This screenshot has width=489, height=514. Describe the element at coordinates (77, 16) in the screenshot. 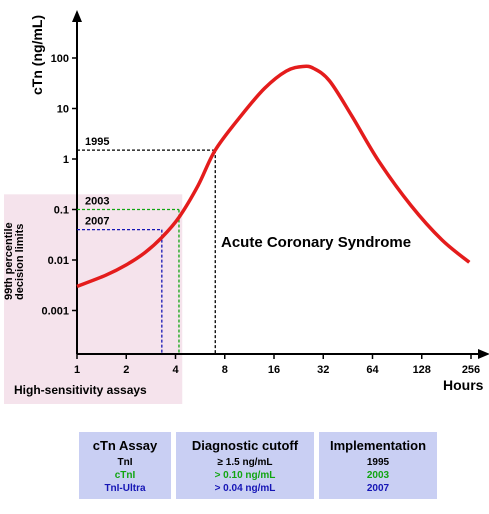

I see `y-axis-arrow` at that location.